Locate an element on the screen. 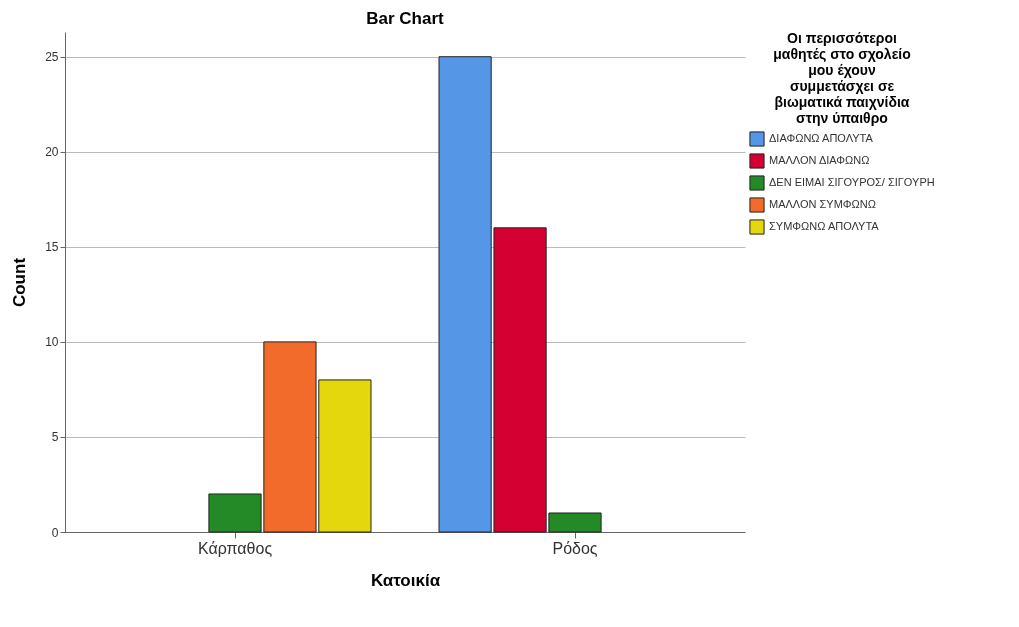  y-tick-label: 10 is located at coordinates (52, 342).